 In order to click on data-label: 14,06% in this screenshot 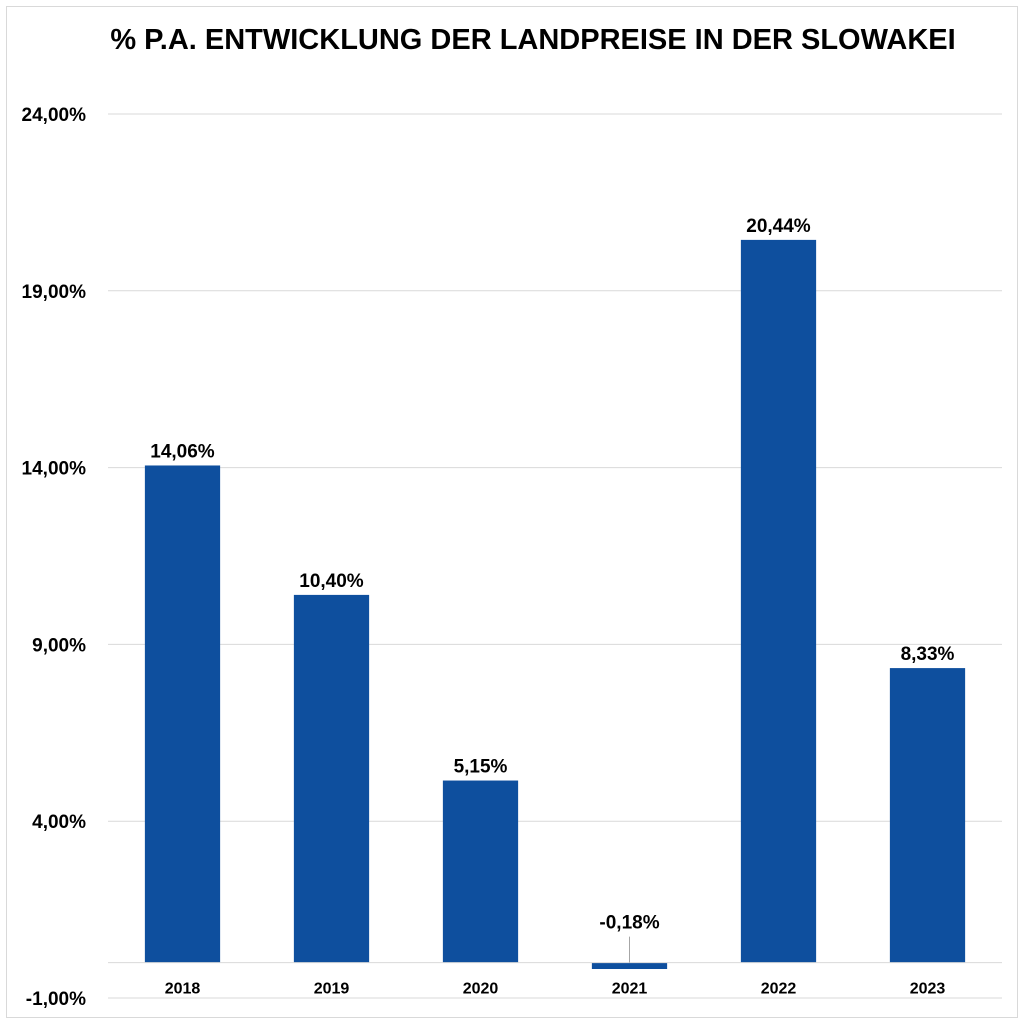, I will do `click(182, 451)`.